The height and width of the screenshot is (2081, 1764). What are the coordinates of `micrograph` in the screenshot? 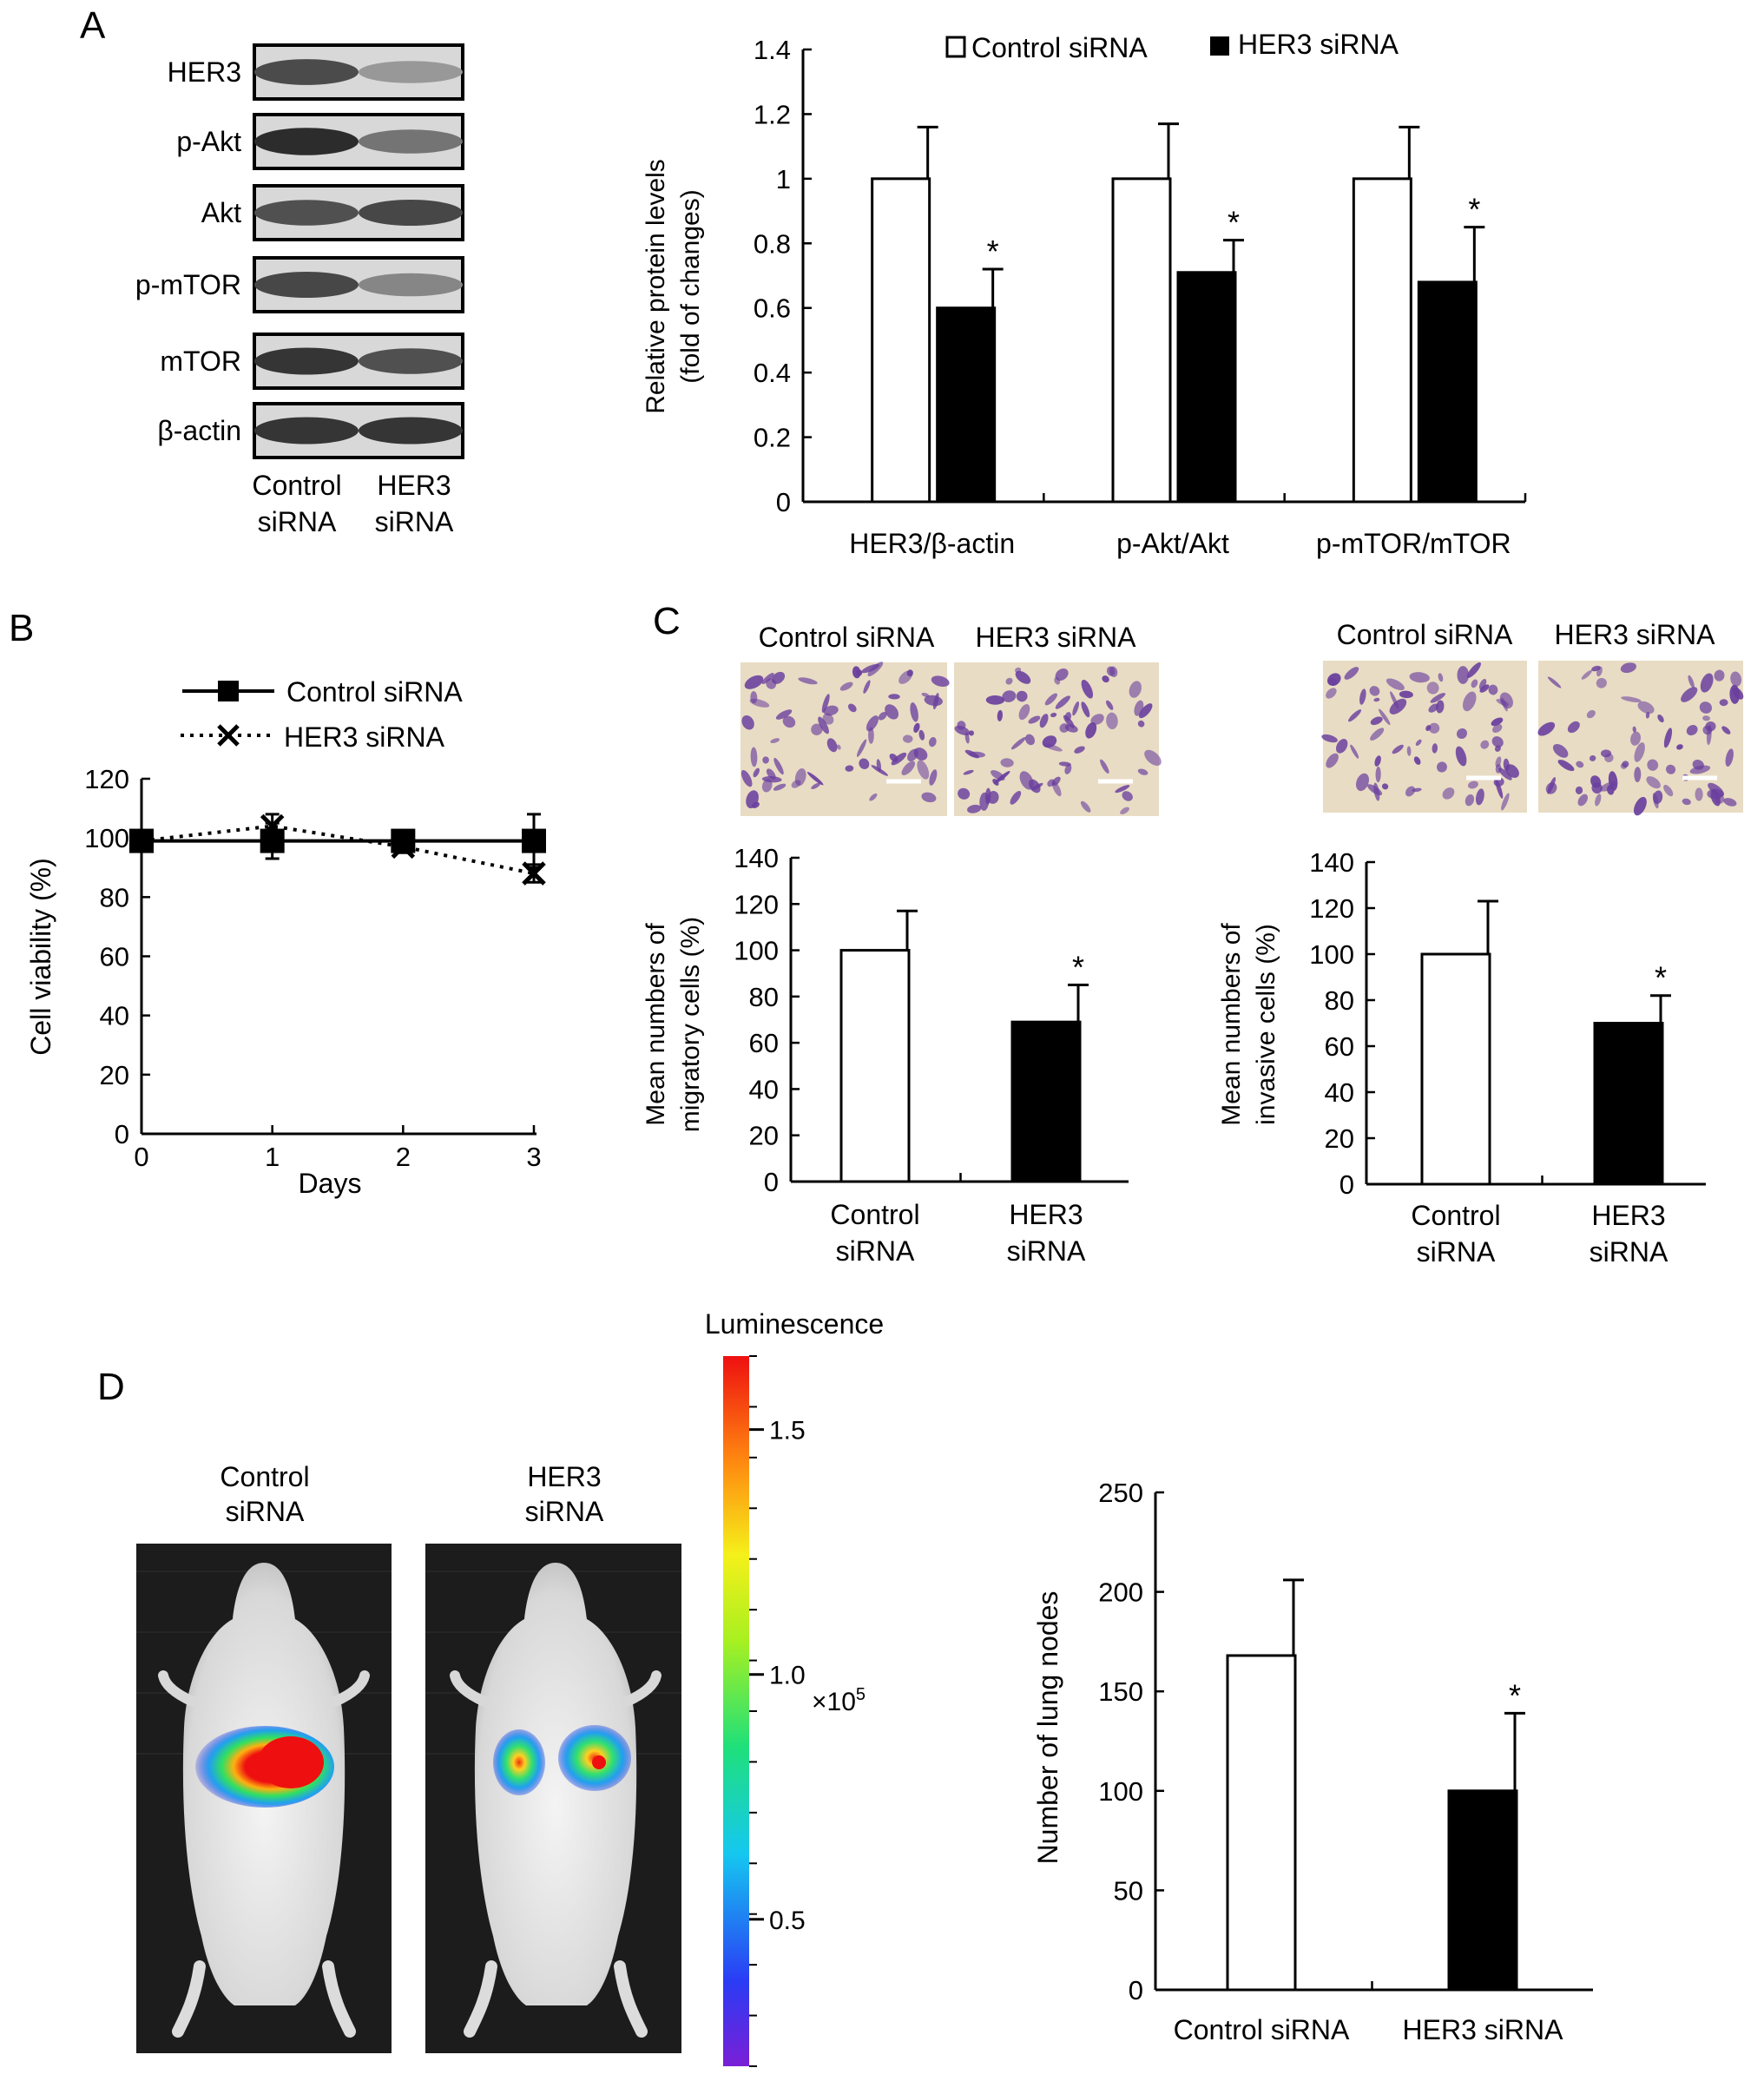 It's located at (1058, 739).